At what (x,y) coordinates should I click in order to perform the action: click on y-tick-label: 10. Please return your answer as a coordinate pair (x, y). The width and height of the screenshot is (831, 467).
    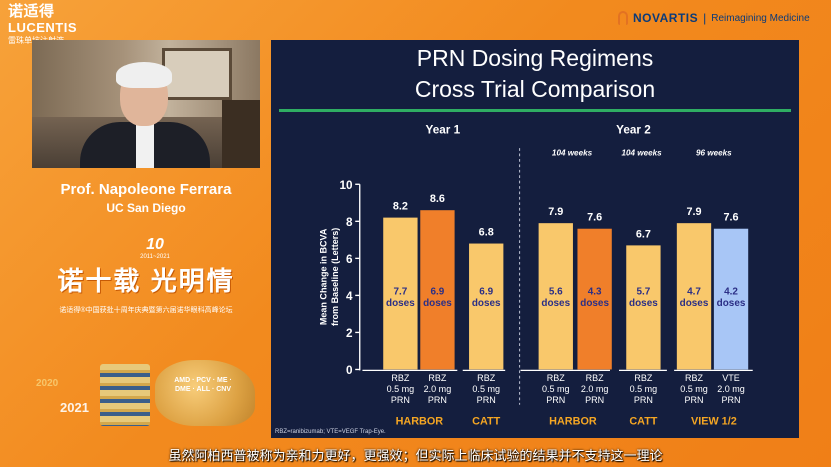
    Looking at the image, I should click on (346, 185).